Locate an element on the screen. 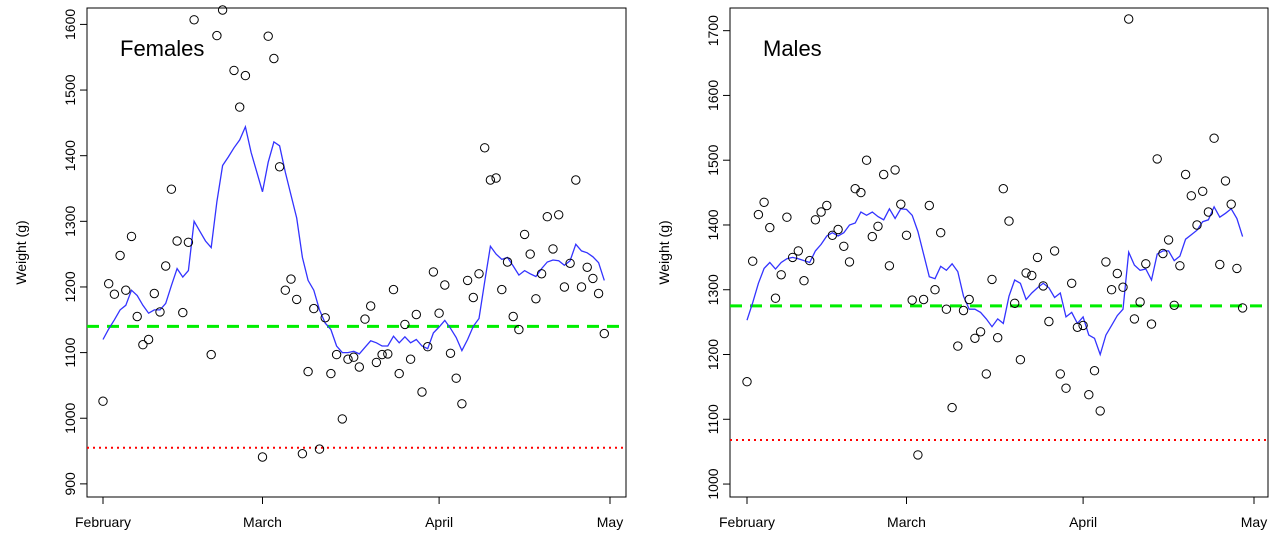 The height and width of the screenshot is (541, 1276). fit-line is located at coordinates (995, 281).